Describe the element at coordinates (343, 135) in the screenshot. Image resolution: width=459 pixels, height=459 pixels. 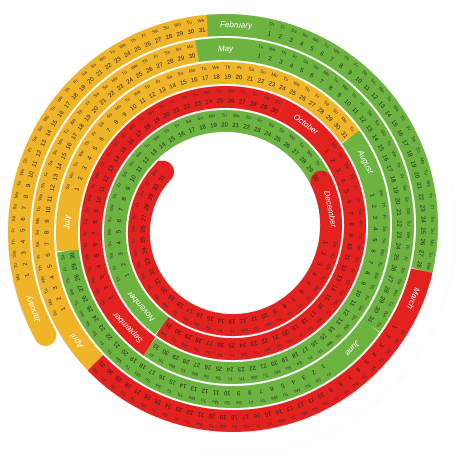
I see `day-number: 31` at that location.